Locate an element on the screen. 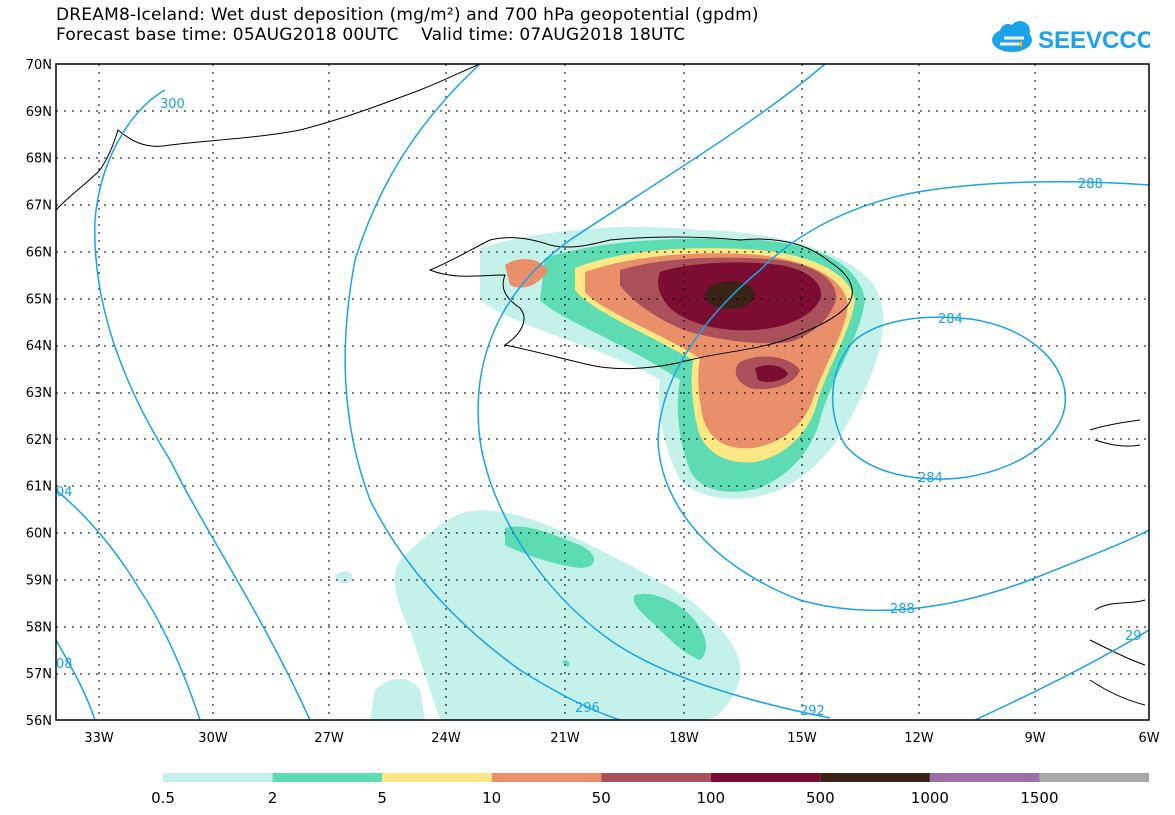 This screenshot has width=1175, height=815. legend-label: 1500 is located at coordinates (1039, 798).